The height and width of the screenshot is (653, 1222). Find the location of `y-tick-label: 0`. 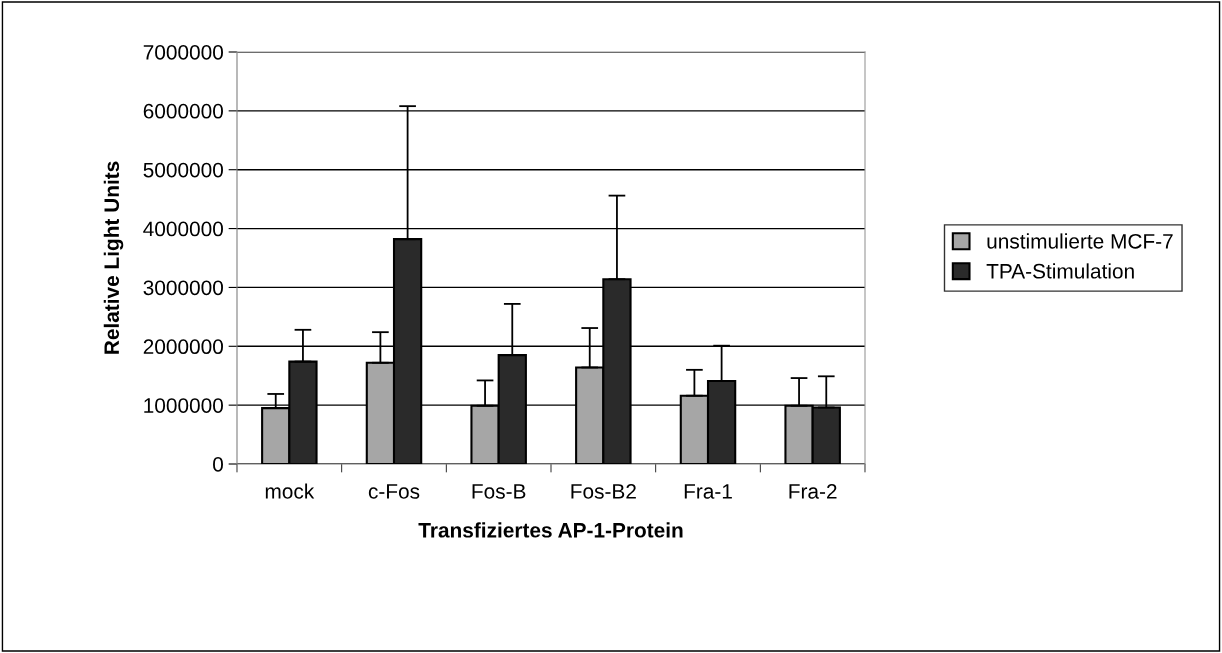

y-tick-label: 0 is located at coordinates (218, 464).